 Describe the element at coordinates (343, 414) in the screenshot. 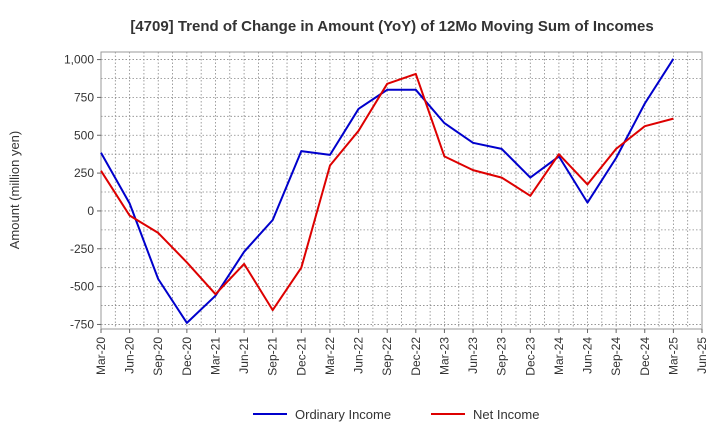

I see `legend-label: Ordinary Income` at that location.